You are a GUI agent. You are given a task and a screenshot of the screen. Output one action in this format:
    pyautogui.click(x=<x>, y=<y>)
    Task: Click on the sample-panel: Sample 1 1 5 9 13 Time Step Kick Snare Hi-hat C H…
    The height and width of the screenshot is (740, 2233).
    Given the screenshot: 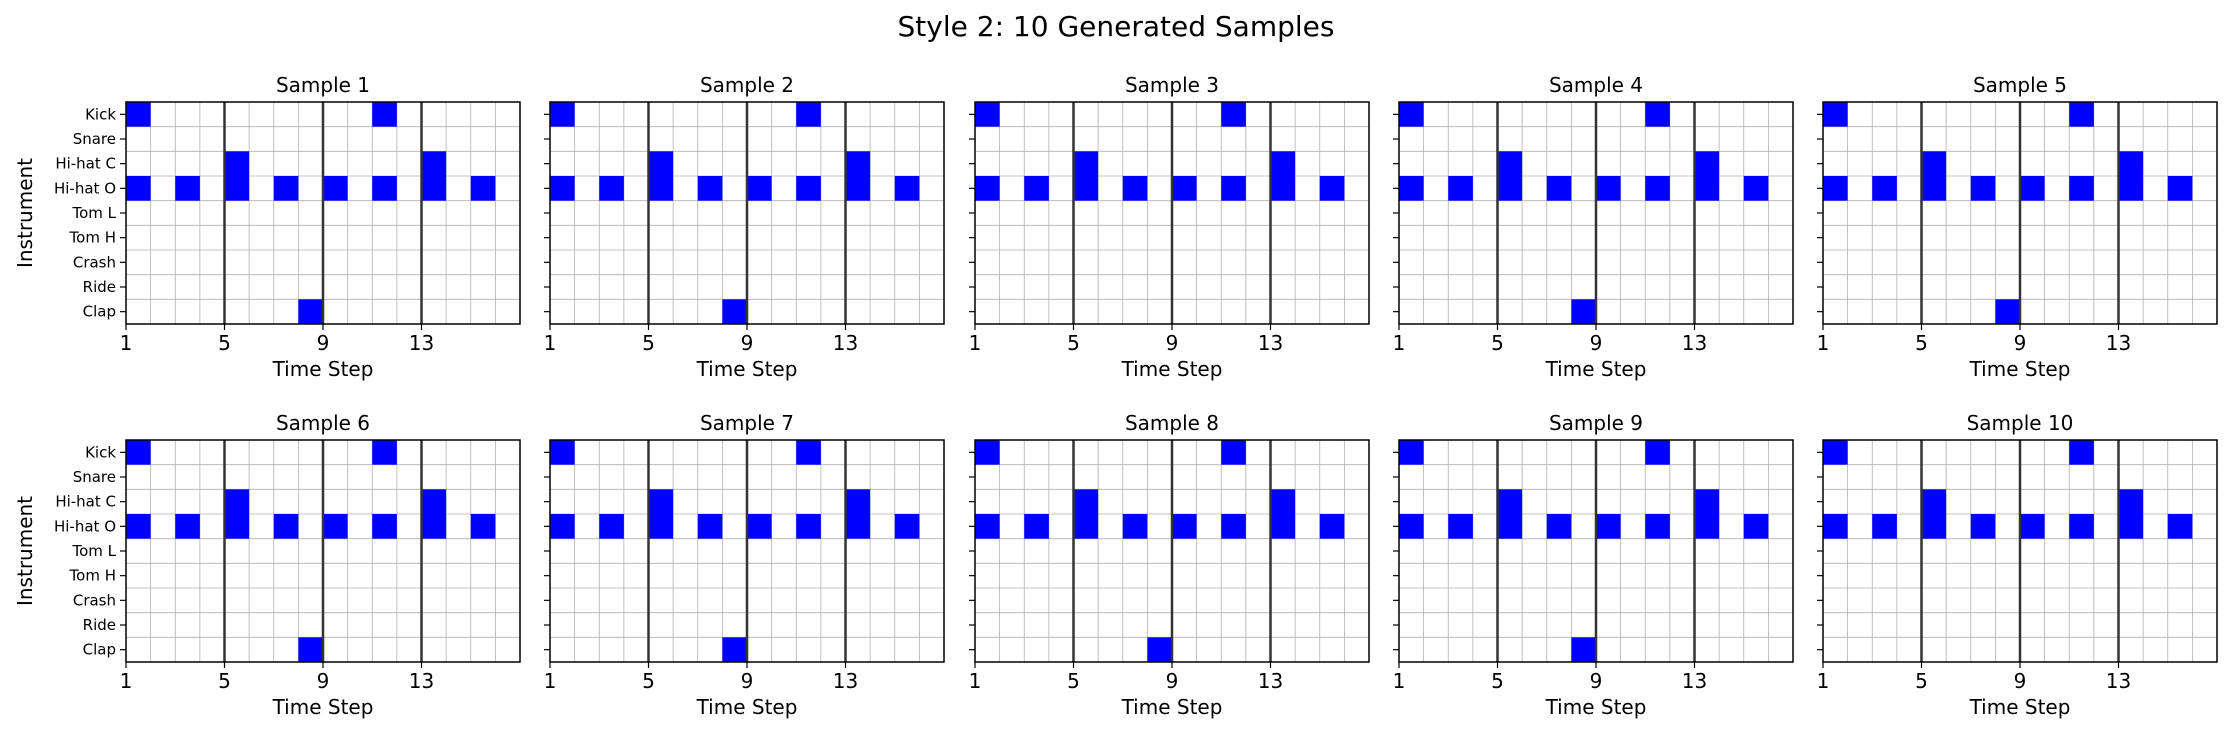 What is the action you would take?
    pyautogui.click(x=267, y=227)
    